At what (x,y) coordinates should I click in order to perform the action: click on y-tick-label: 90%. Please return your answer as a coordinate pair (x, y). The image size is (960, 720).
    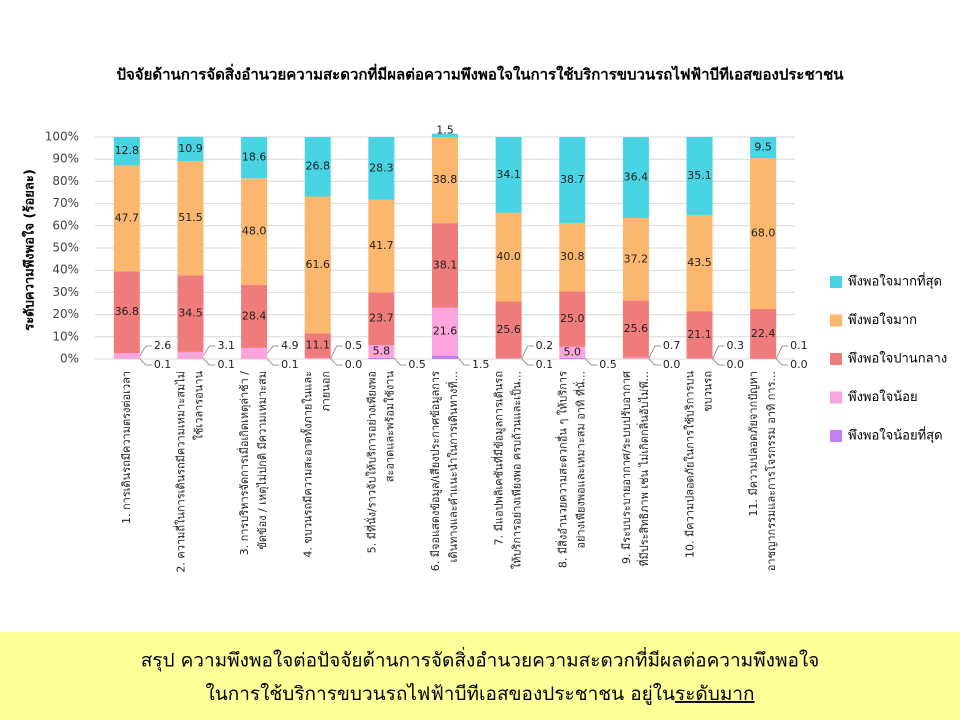
    Looking at the image, I should click on (65, 159).